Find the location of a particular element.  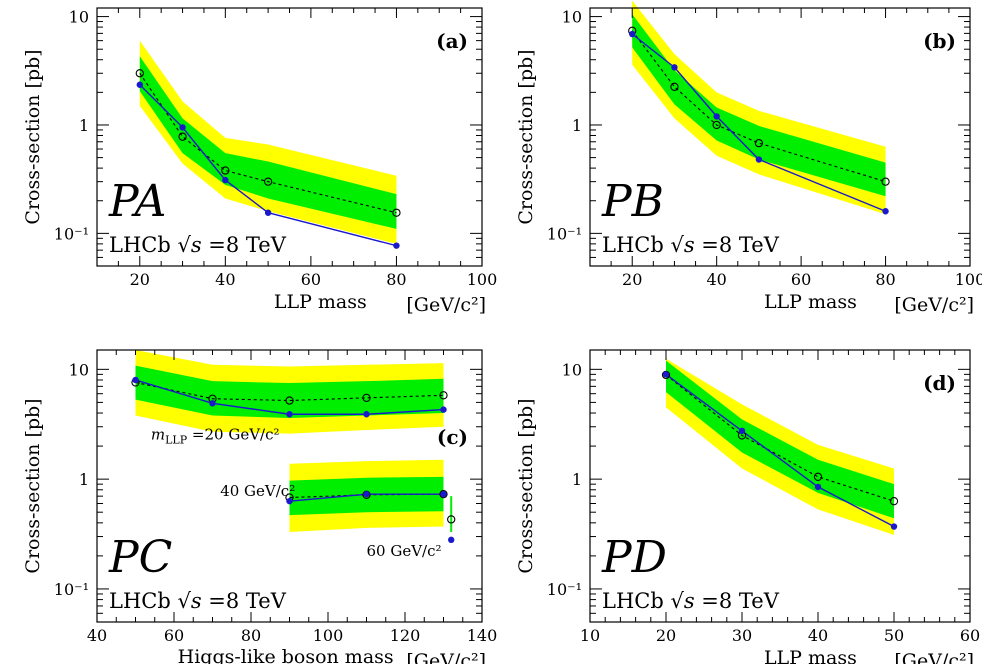

x-tick-label: 50 is located at coordinates (894, 635).